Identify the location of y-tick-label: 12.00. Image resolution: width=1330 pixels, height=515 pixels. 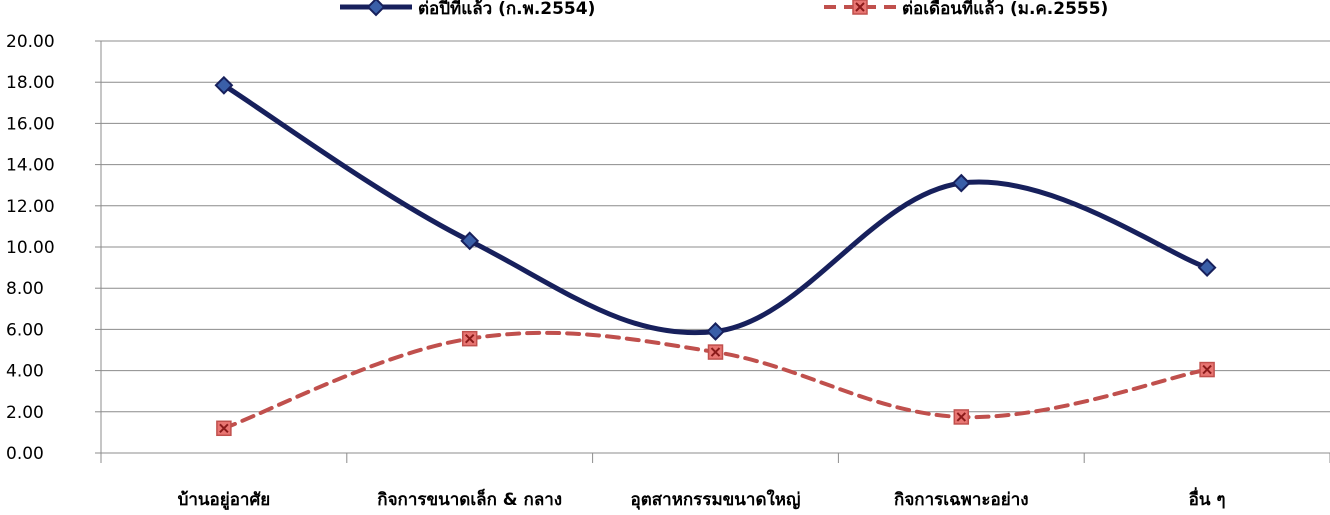
(30, 207).